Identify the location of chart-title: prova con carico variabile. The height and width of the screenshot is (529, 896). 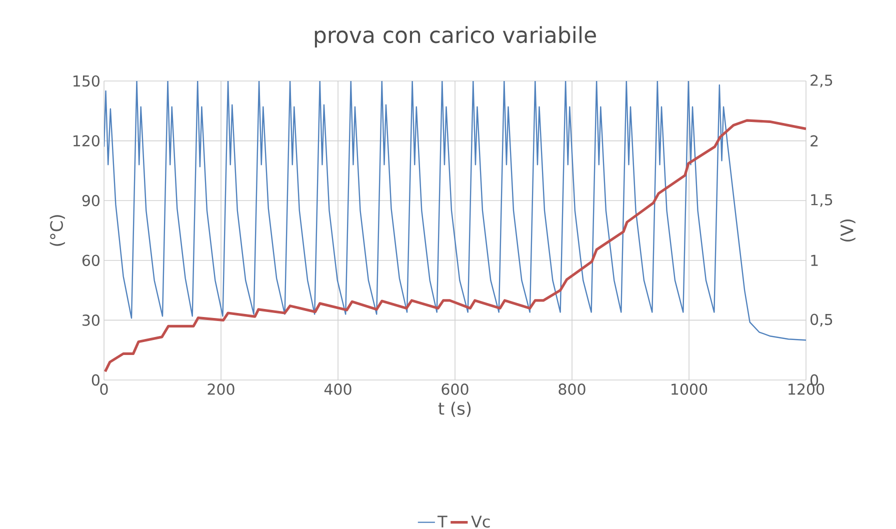
(455, 37).